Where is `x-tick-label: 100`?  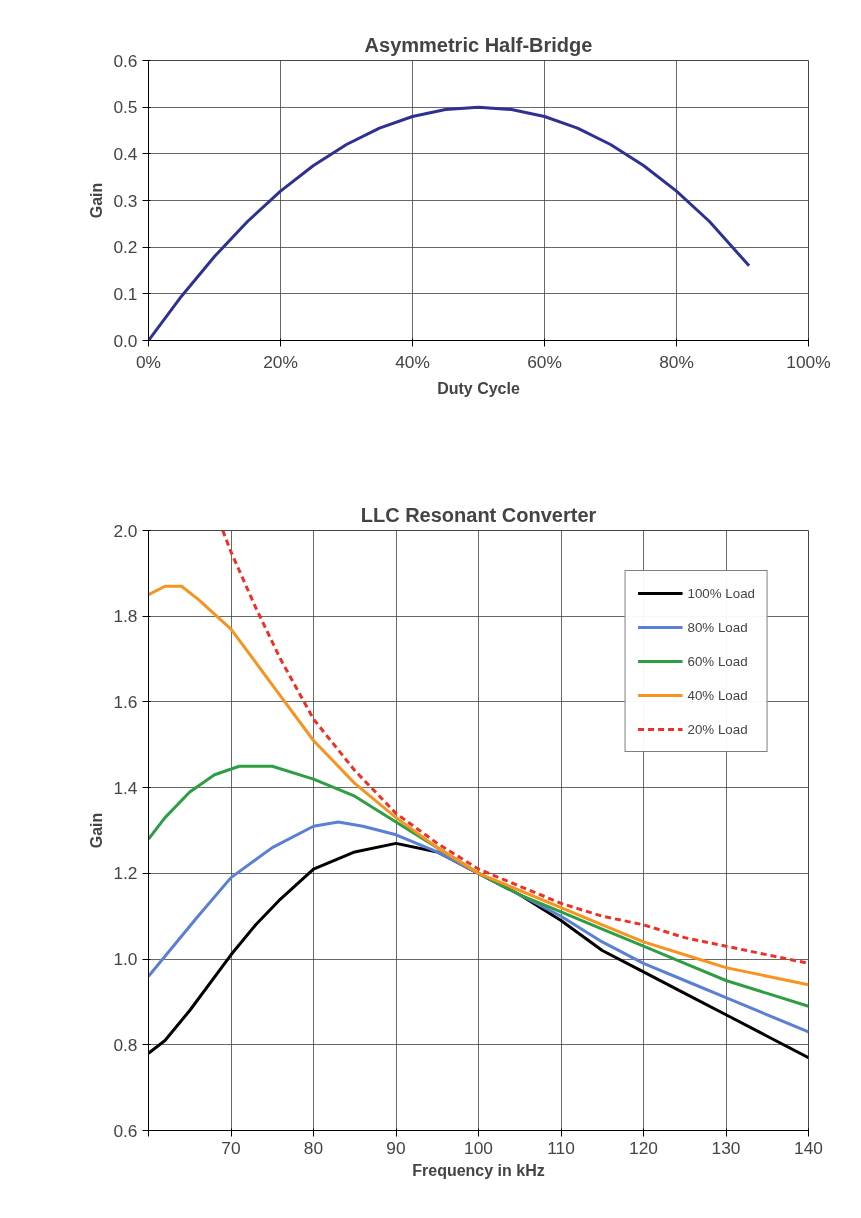 x-tick-label: 100 is located at coordinates (478, 1147).